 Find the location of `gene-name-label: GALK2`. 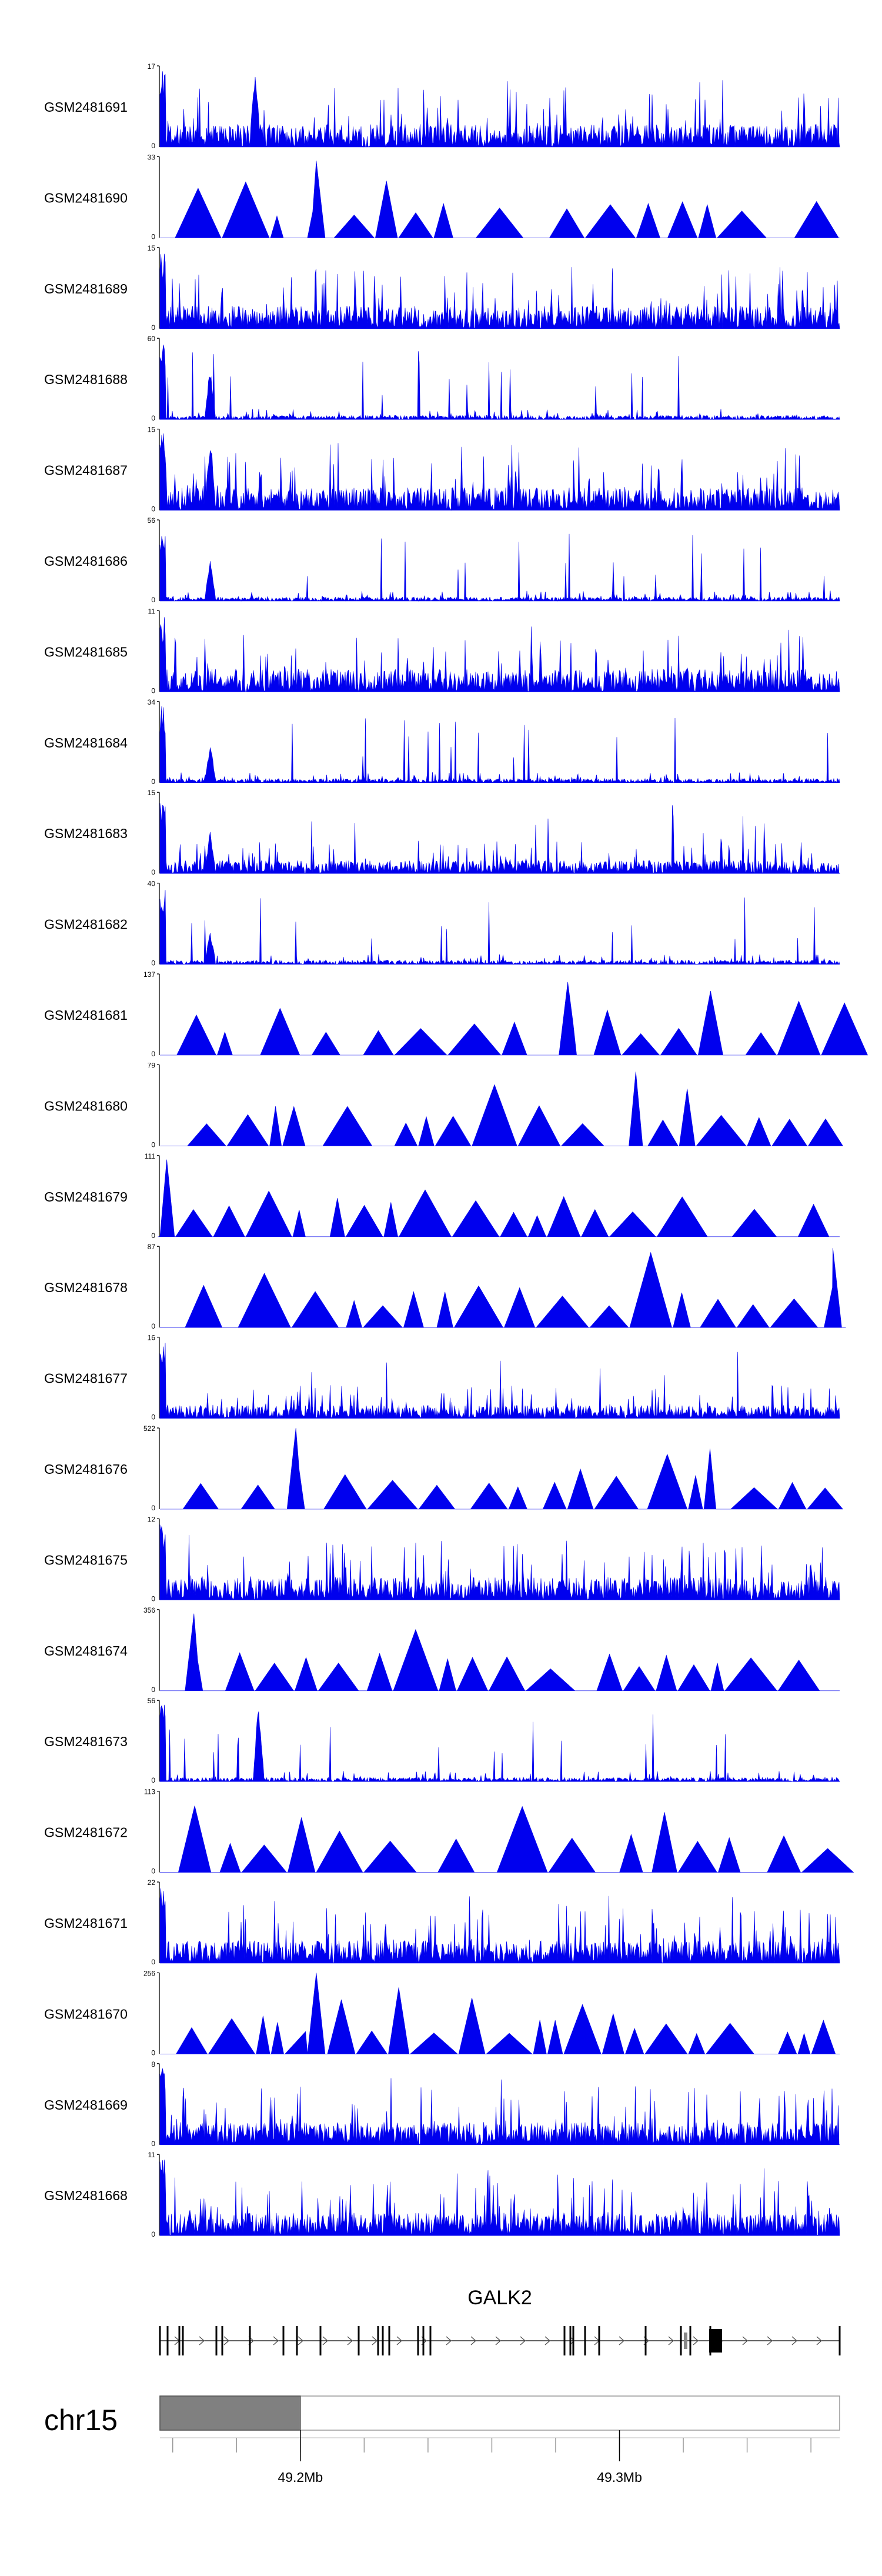

gene-name-label: GALK2 is located at coordinates (499, 2298).